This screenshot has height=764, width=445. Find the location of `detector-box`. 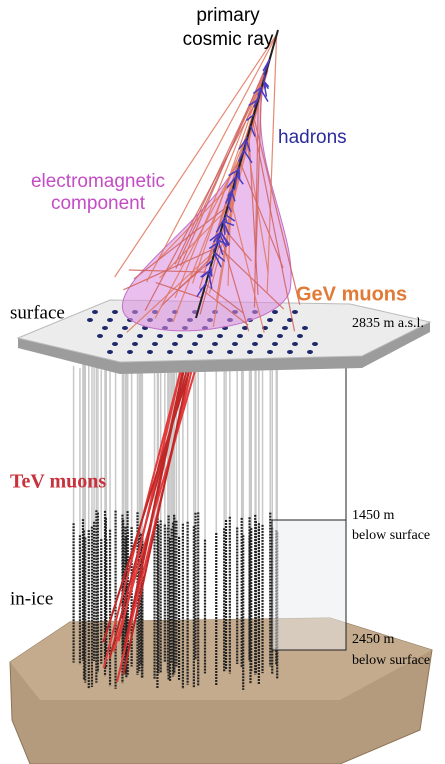

detector-box is located at coordinates (309, 585).